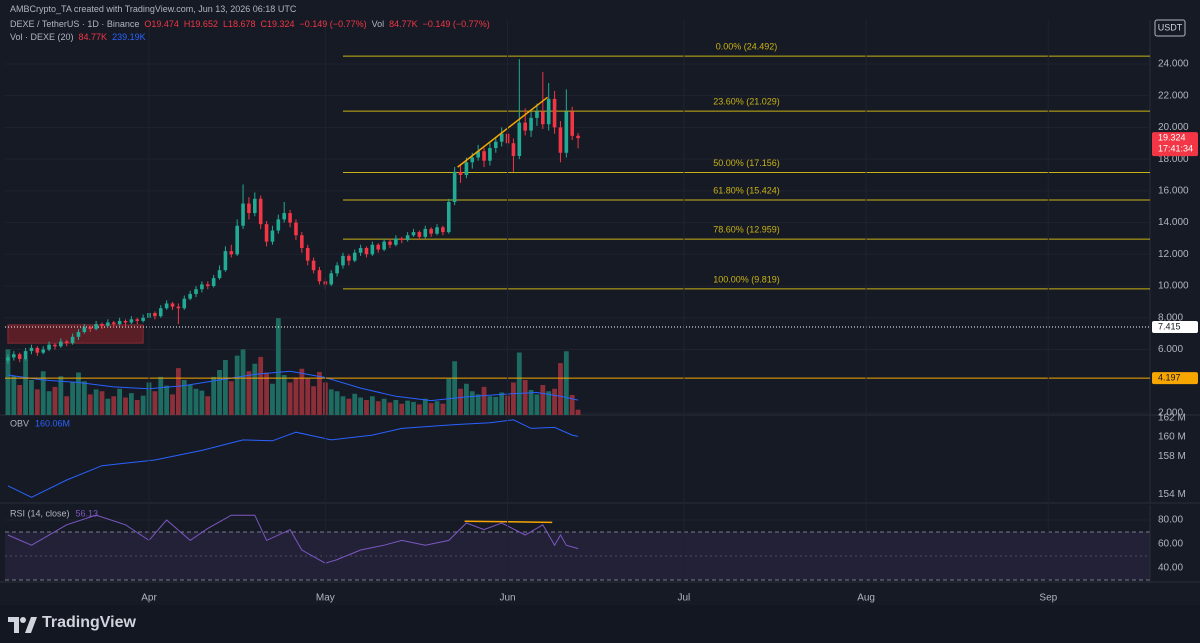 Image resolution: width=1200 pixels, height=643 pixels. Describe the element at coordinates (1173, 254) in the screenshot. I see `y-tick-label: 12.000` at that location.